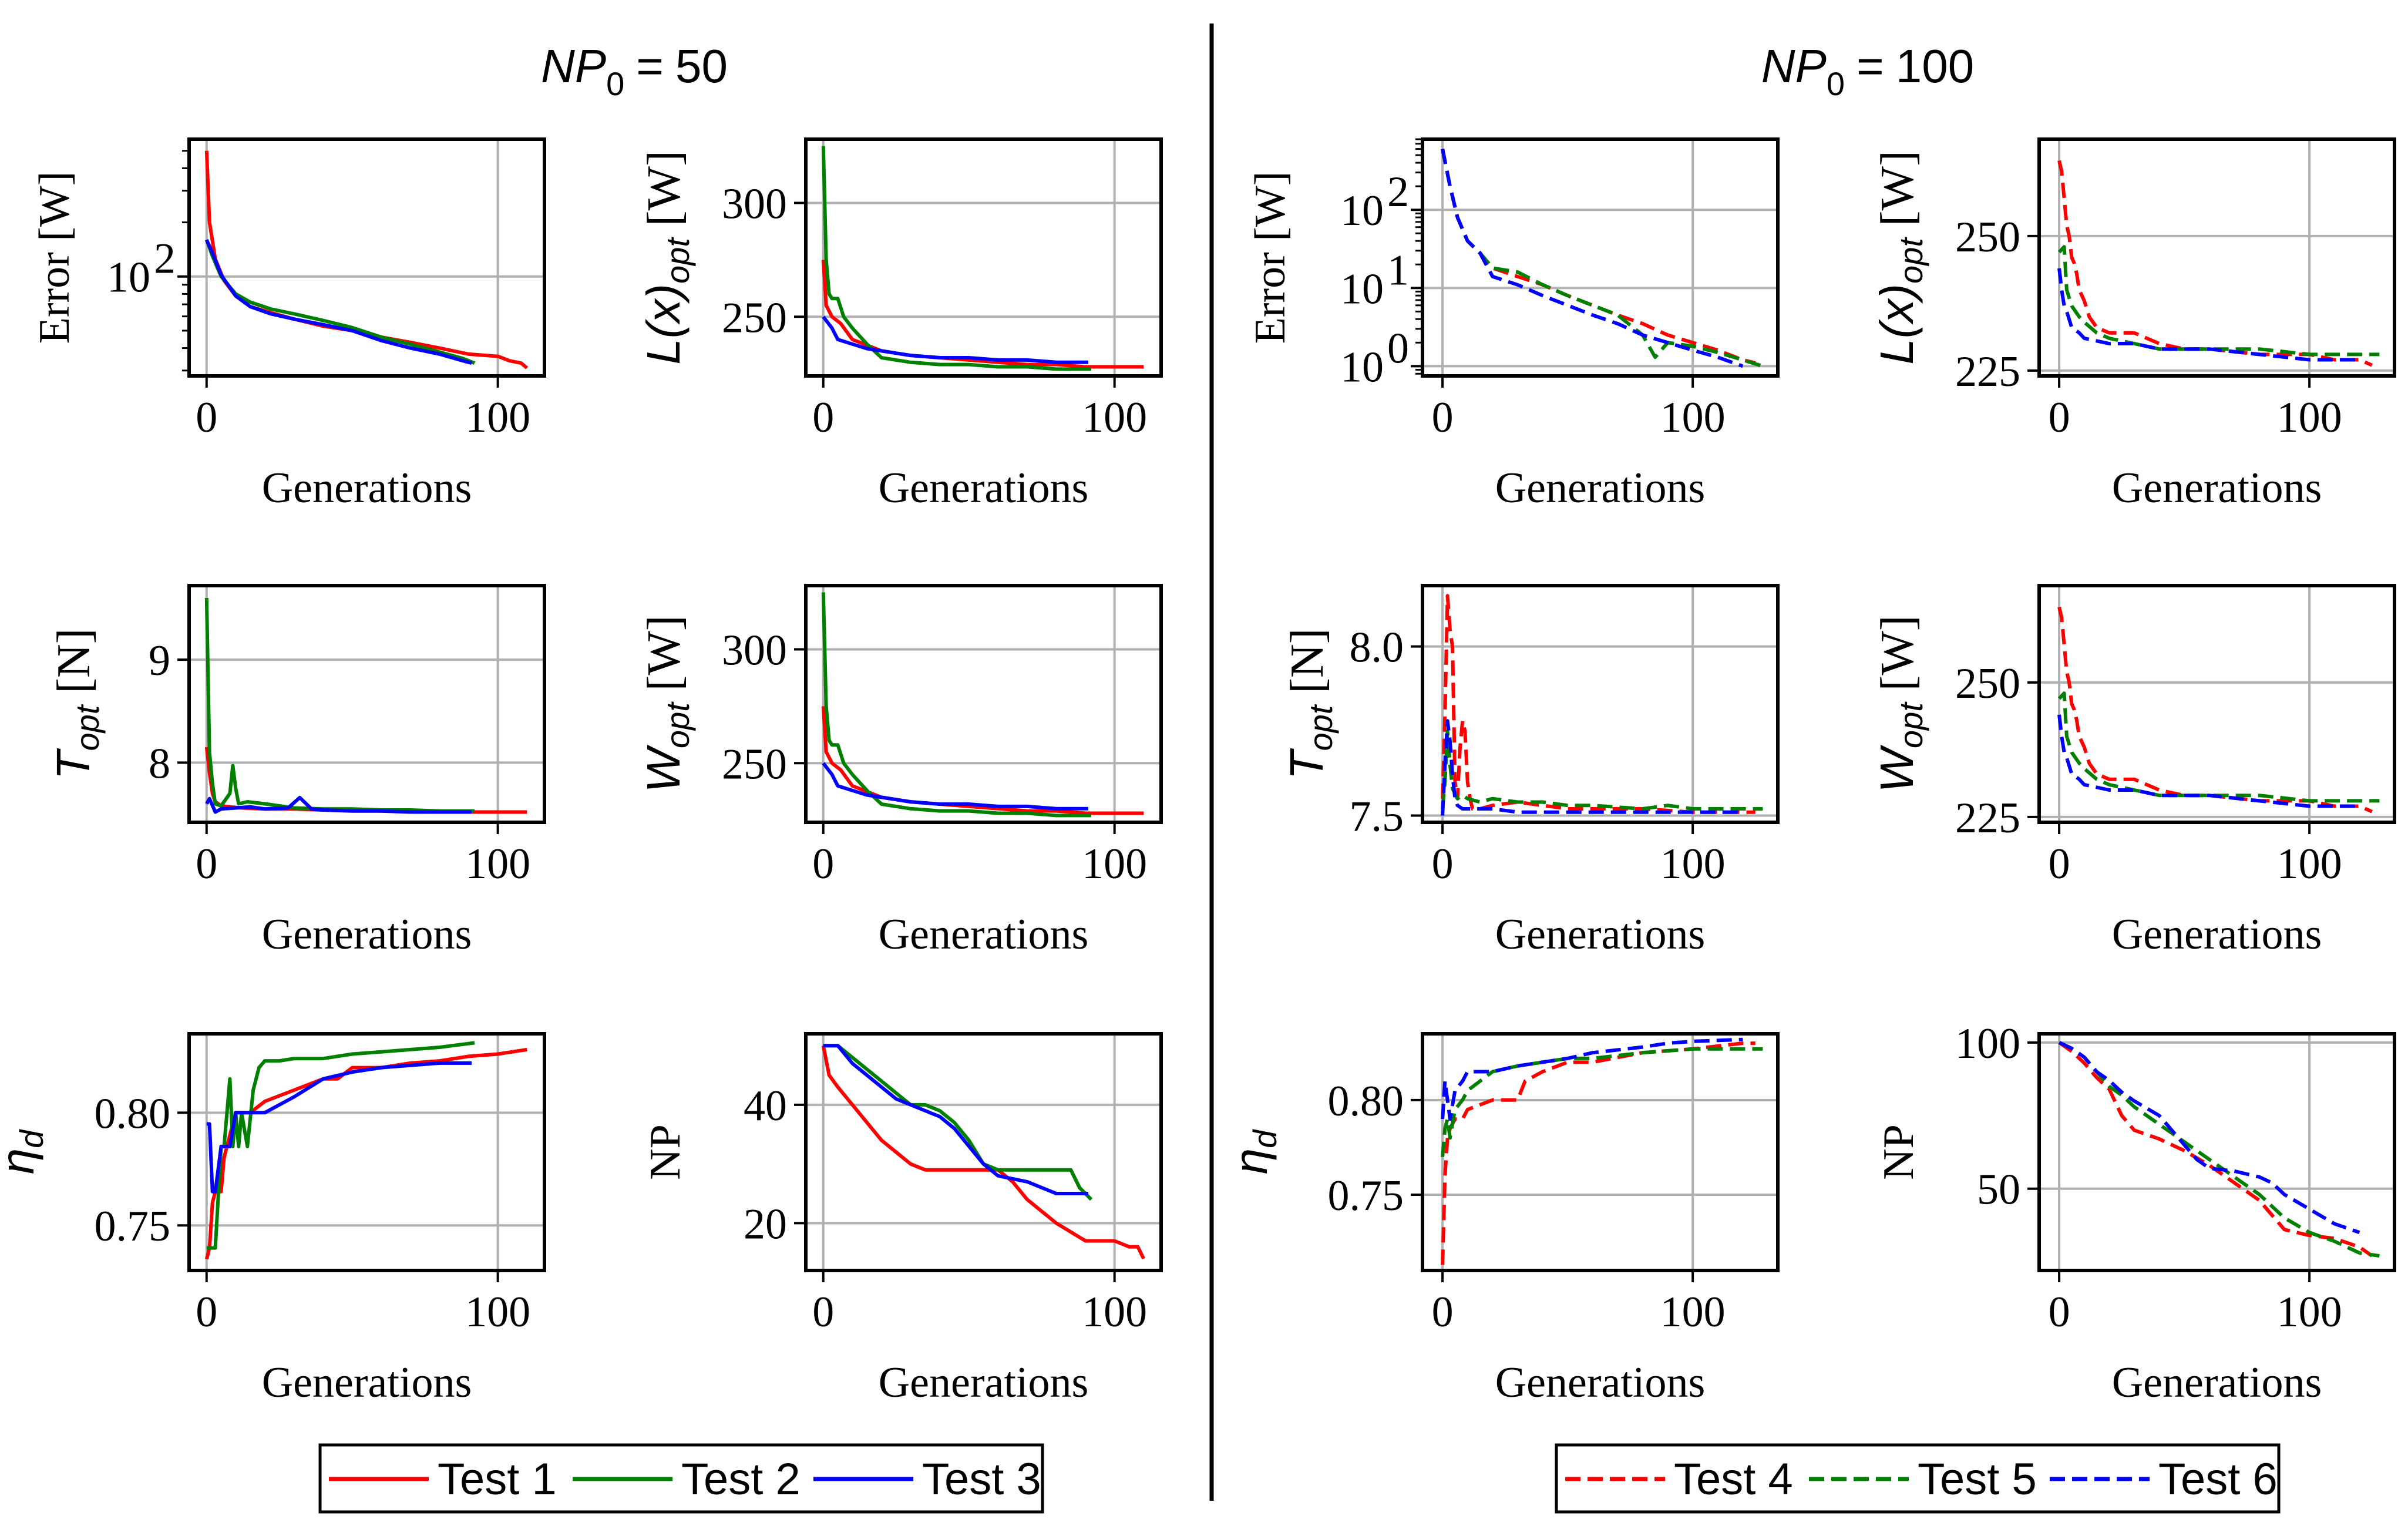  I want to click on axes-frame-R-loss, so click(2216, 257).